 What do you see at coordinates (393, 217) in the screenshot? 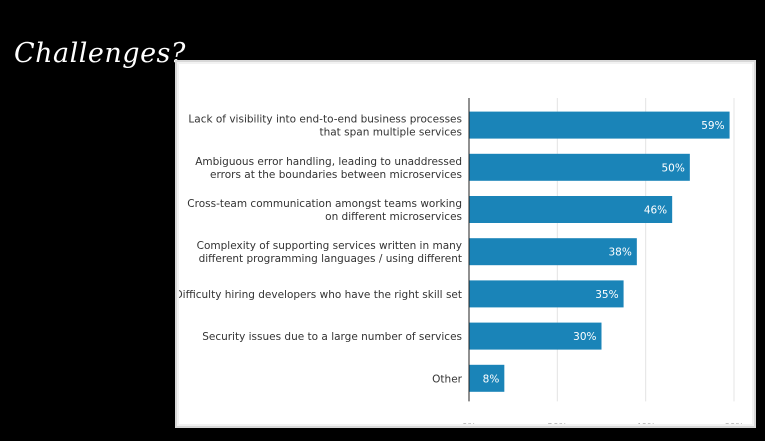
I see `category-label: on different microservices` at bounding box center [393, 217].